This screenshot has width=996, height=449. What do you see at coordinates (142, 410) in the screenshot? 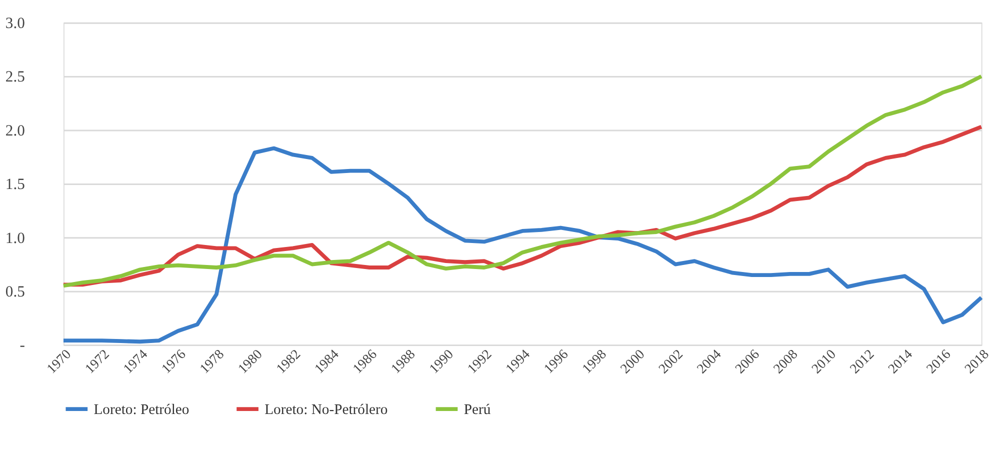
I see `legend-label: Loreto: Petróleo` at bounding box center [142, 410].